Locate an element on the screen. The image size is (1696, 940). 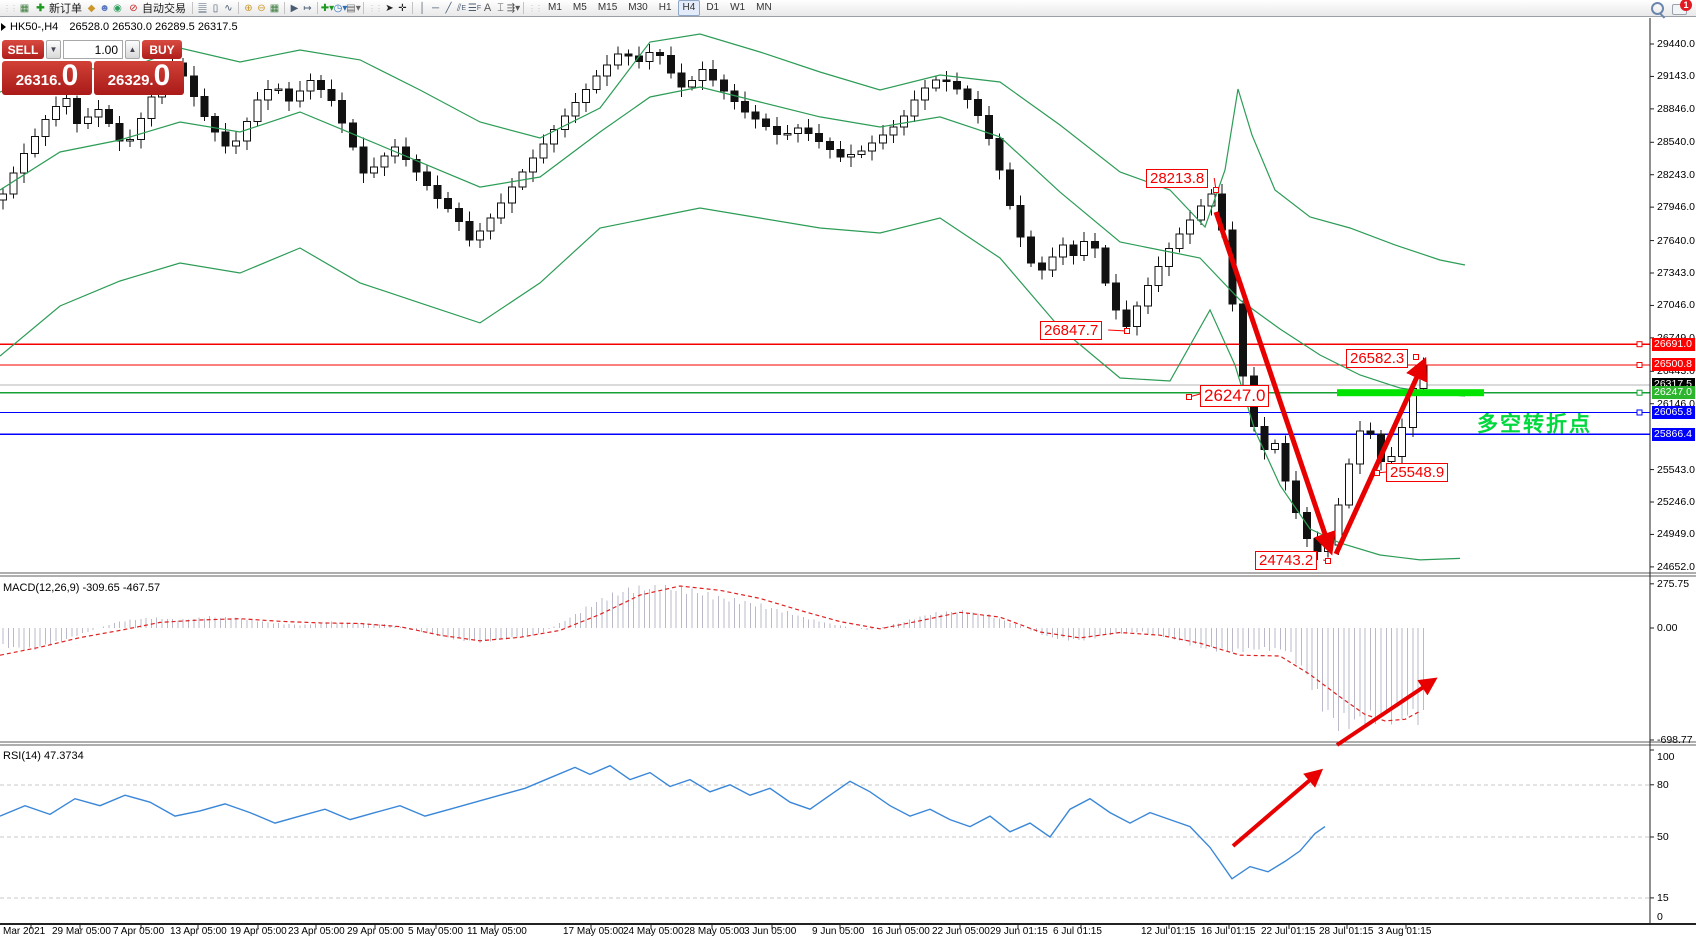
autotrading-button: ⊘ 自动交易 is located at coordinates (156, 8).